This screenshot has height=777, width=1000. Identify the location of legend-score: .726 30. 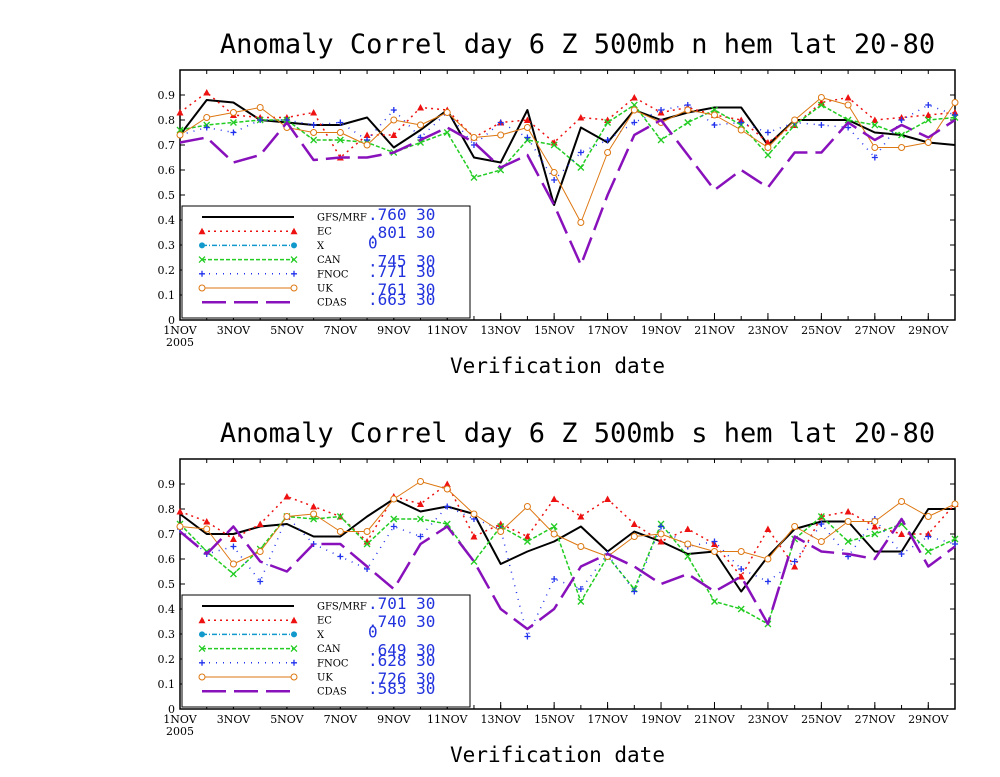
(401, 678).